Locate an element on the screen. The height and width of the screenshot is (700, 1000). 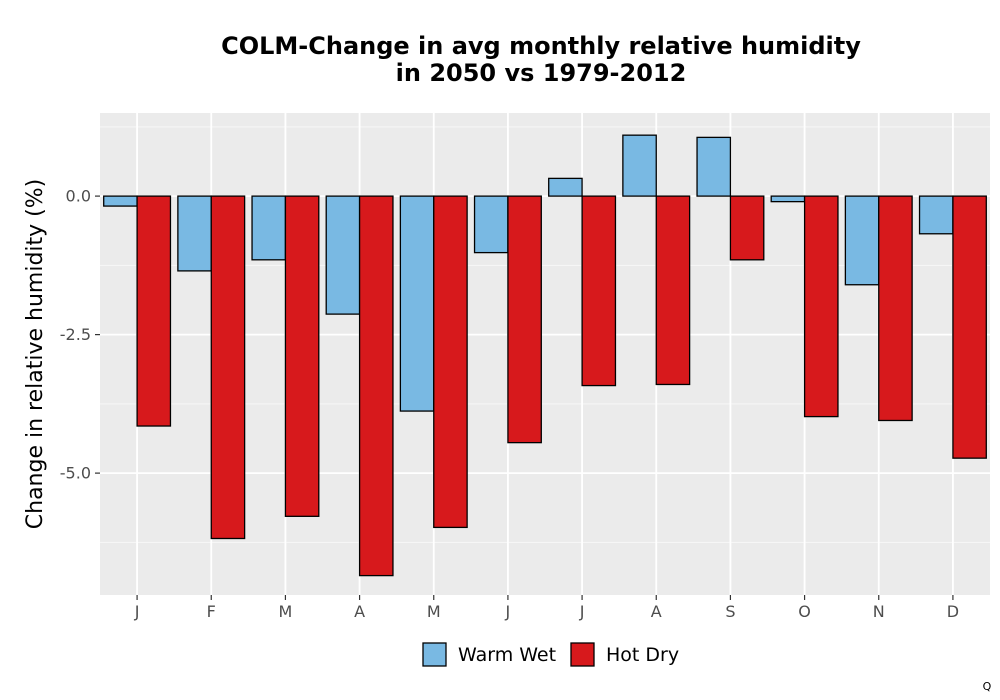
x-tick-label: N is located at coordinates (879, 611).